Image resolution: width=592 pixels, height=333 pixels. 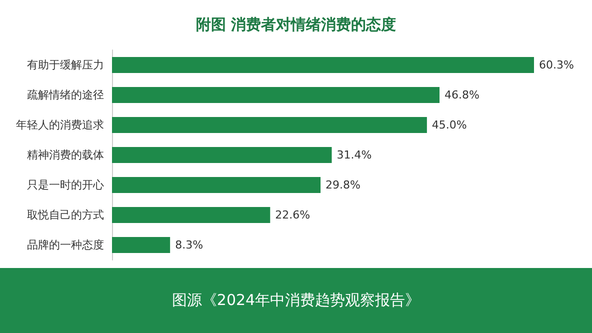 What do you see at coordinates (65, 65) in the screenshot?
I see `y-tick-label: 有助于缓解压力` at bounding box center [65, 65].